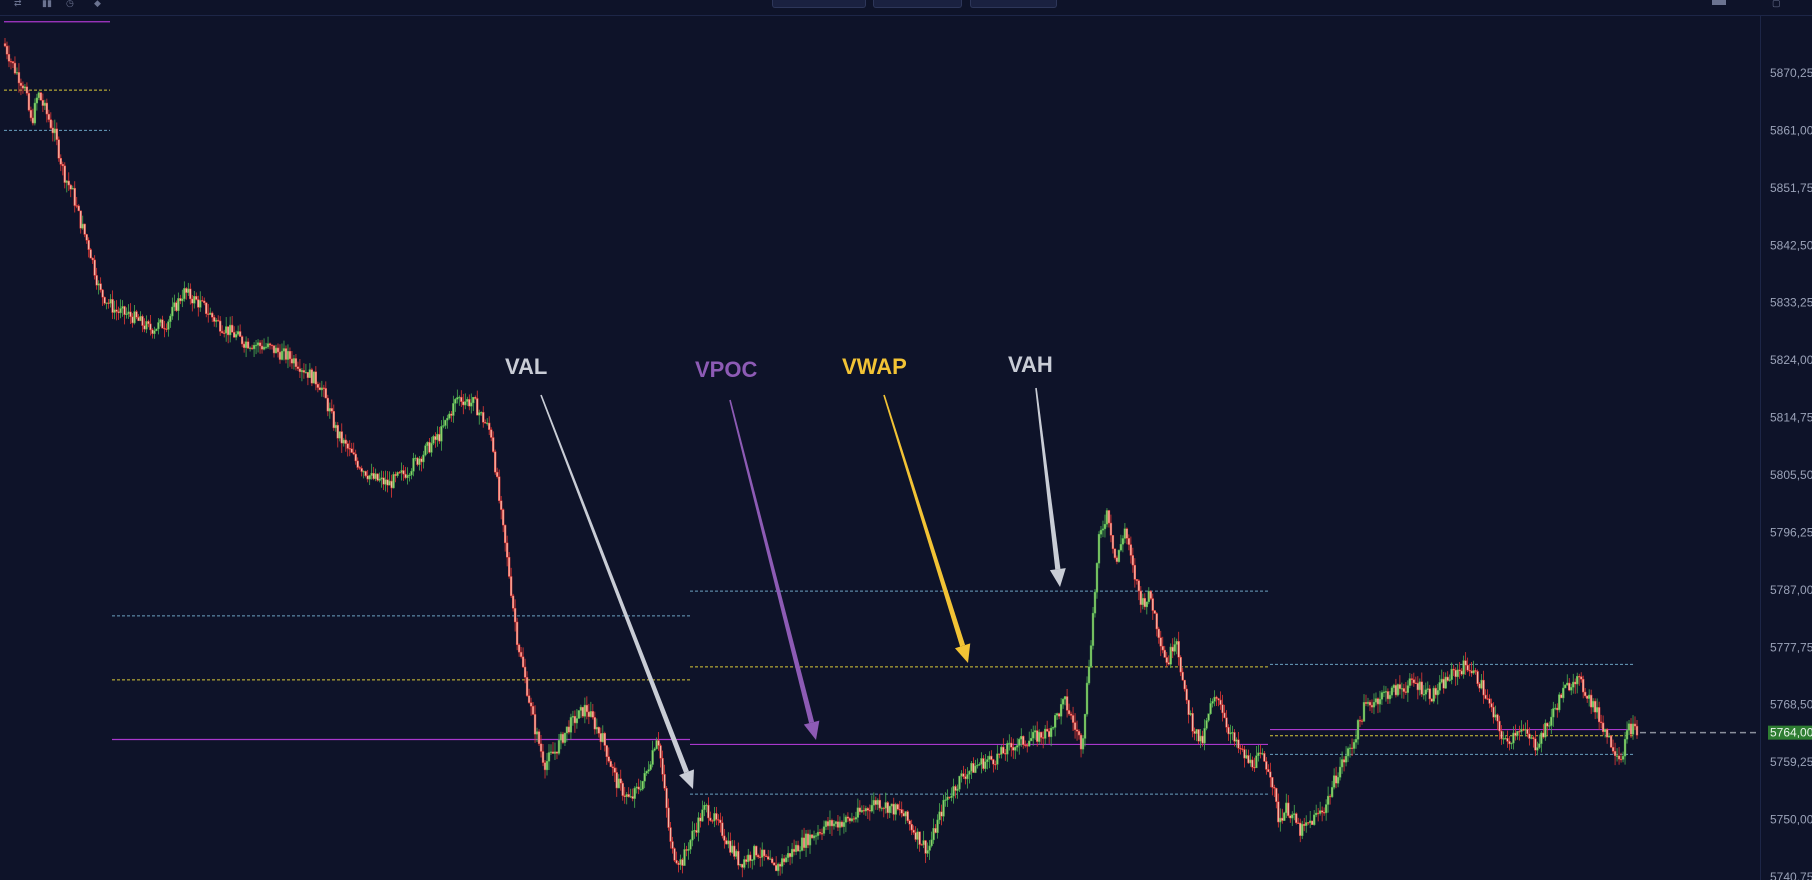  I want to click on swap-icon: ⇄, so click(18, 4).